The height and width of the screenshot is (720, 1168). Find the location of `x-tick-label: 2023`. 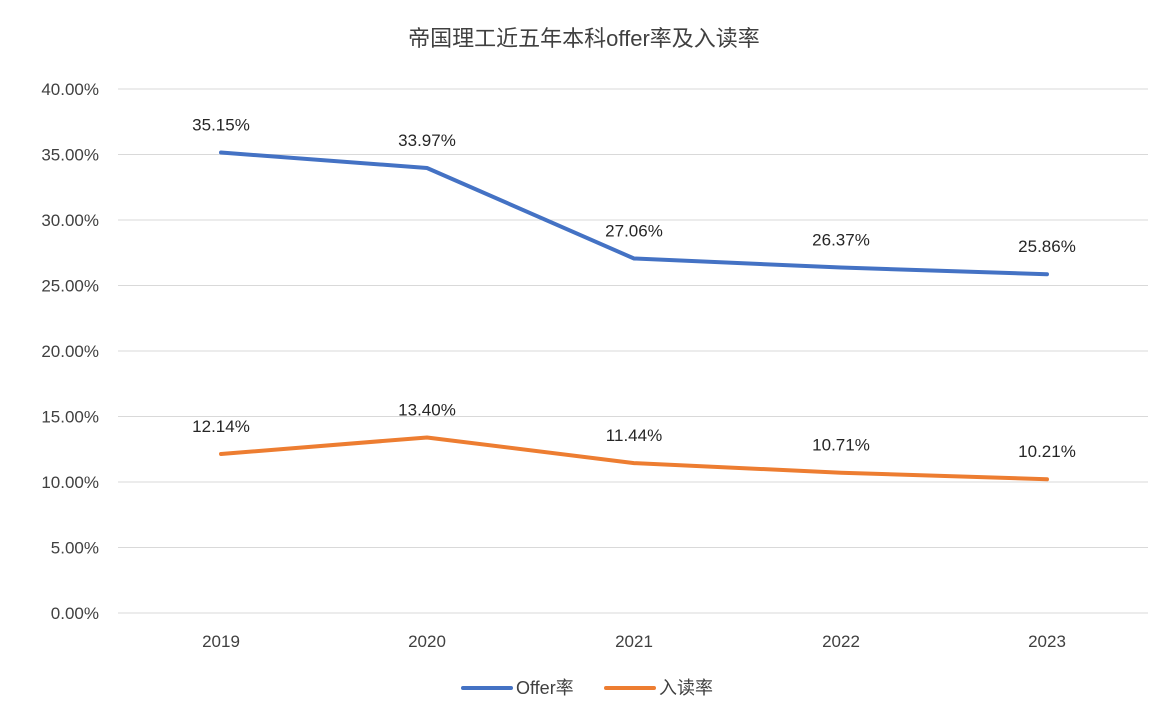

x-tick-label: 2023 is located at coordinates (1047, 641).